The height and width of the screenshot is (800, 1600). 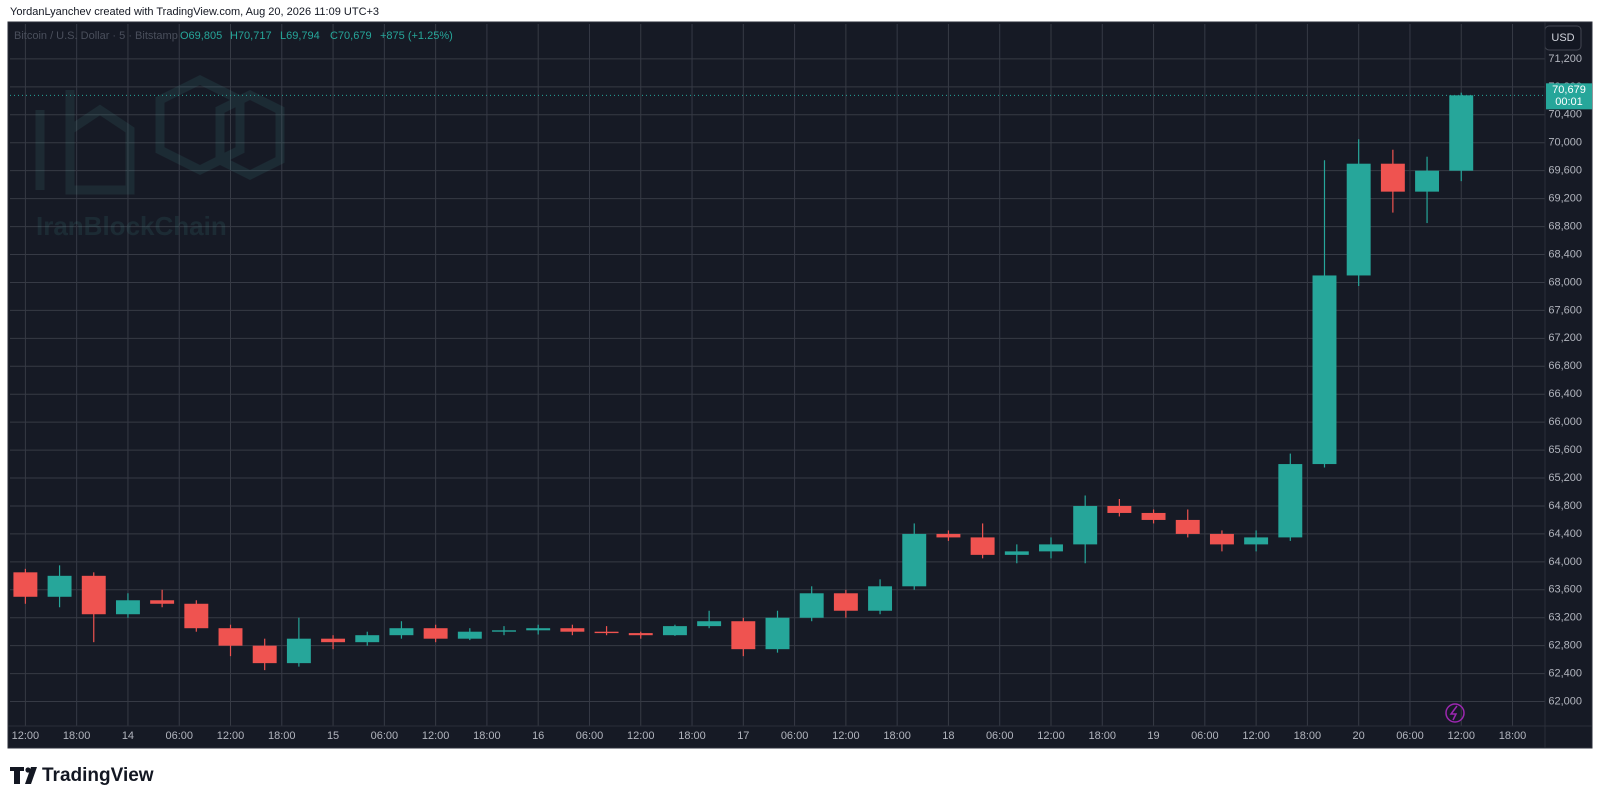 What do you see at coordinates (538, 736) in the screenshot?
I see `x-tick-label: 16` at bounding box center [538, 736].